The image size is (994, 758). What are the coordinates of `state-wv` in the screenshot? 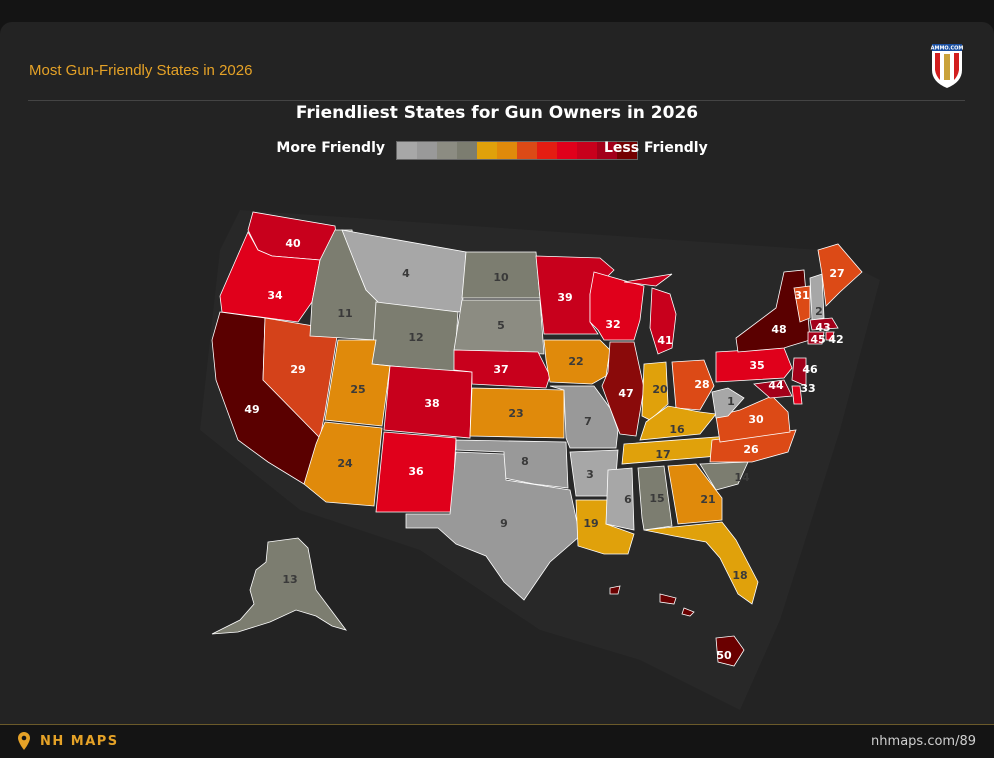 It's located at (728, 403).